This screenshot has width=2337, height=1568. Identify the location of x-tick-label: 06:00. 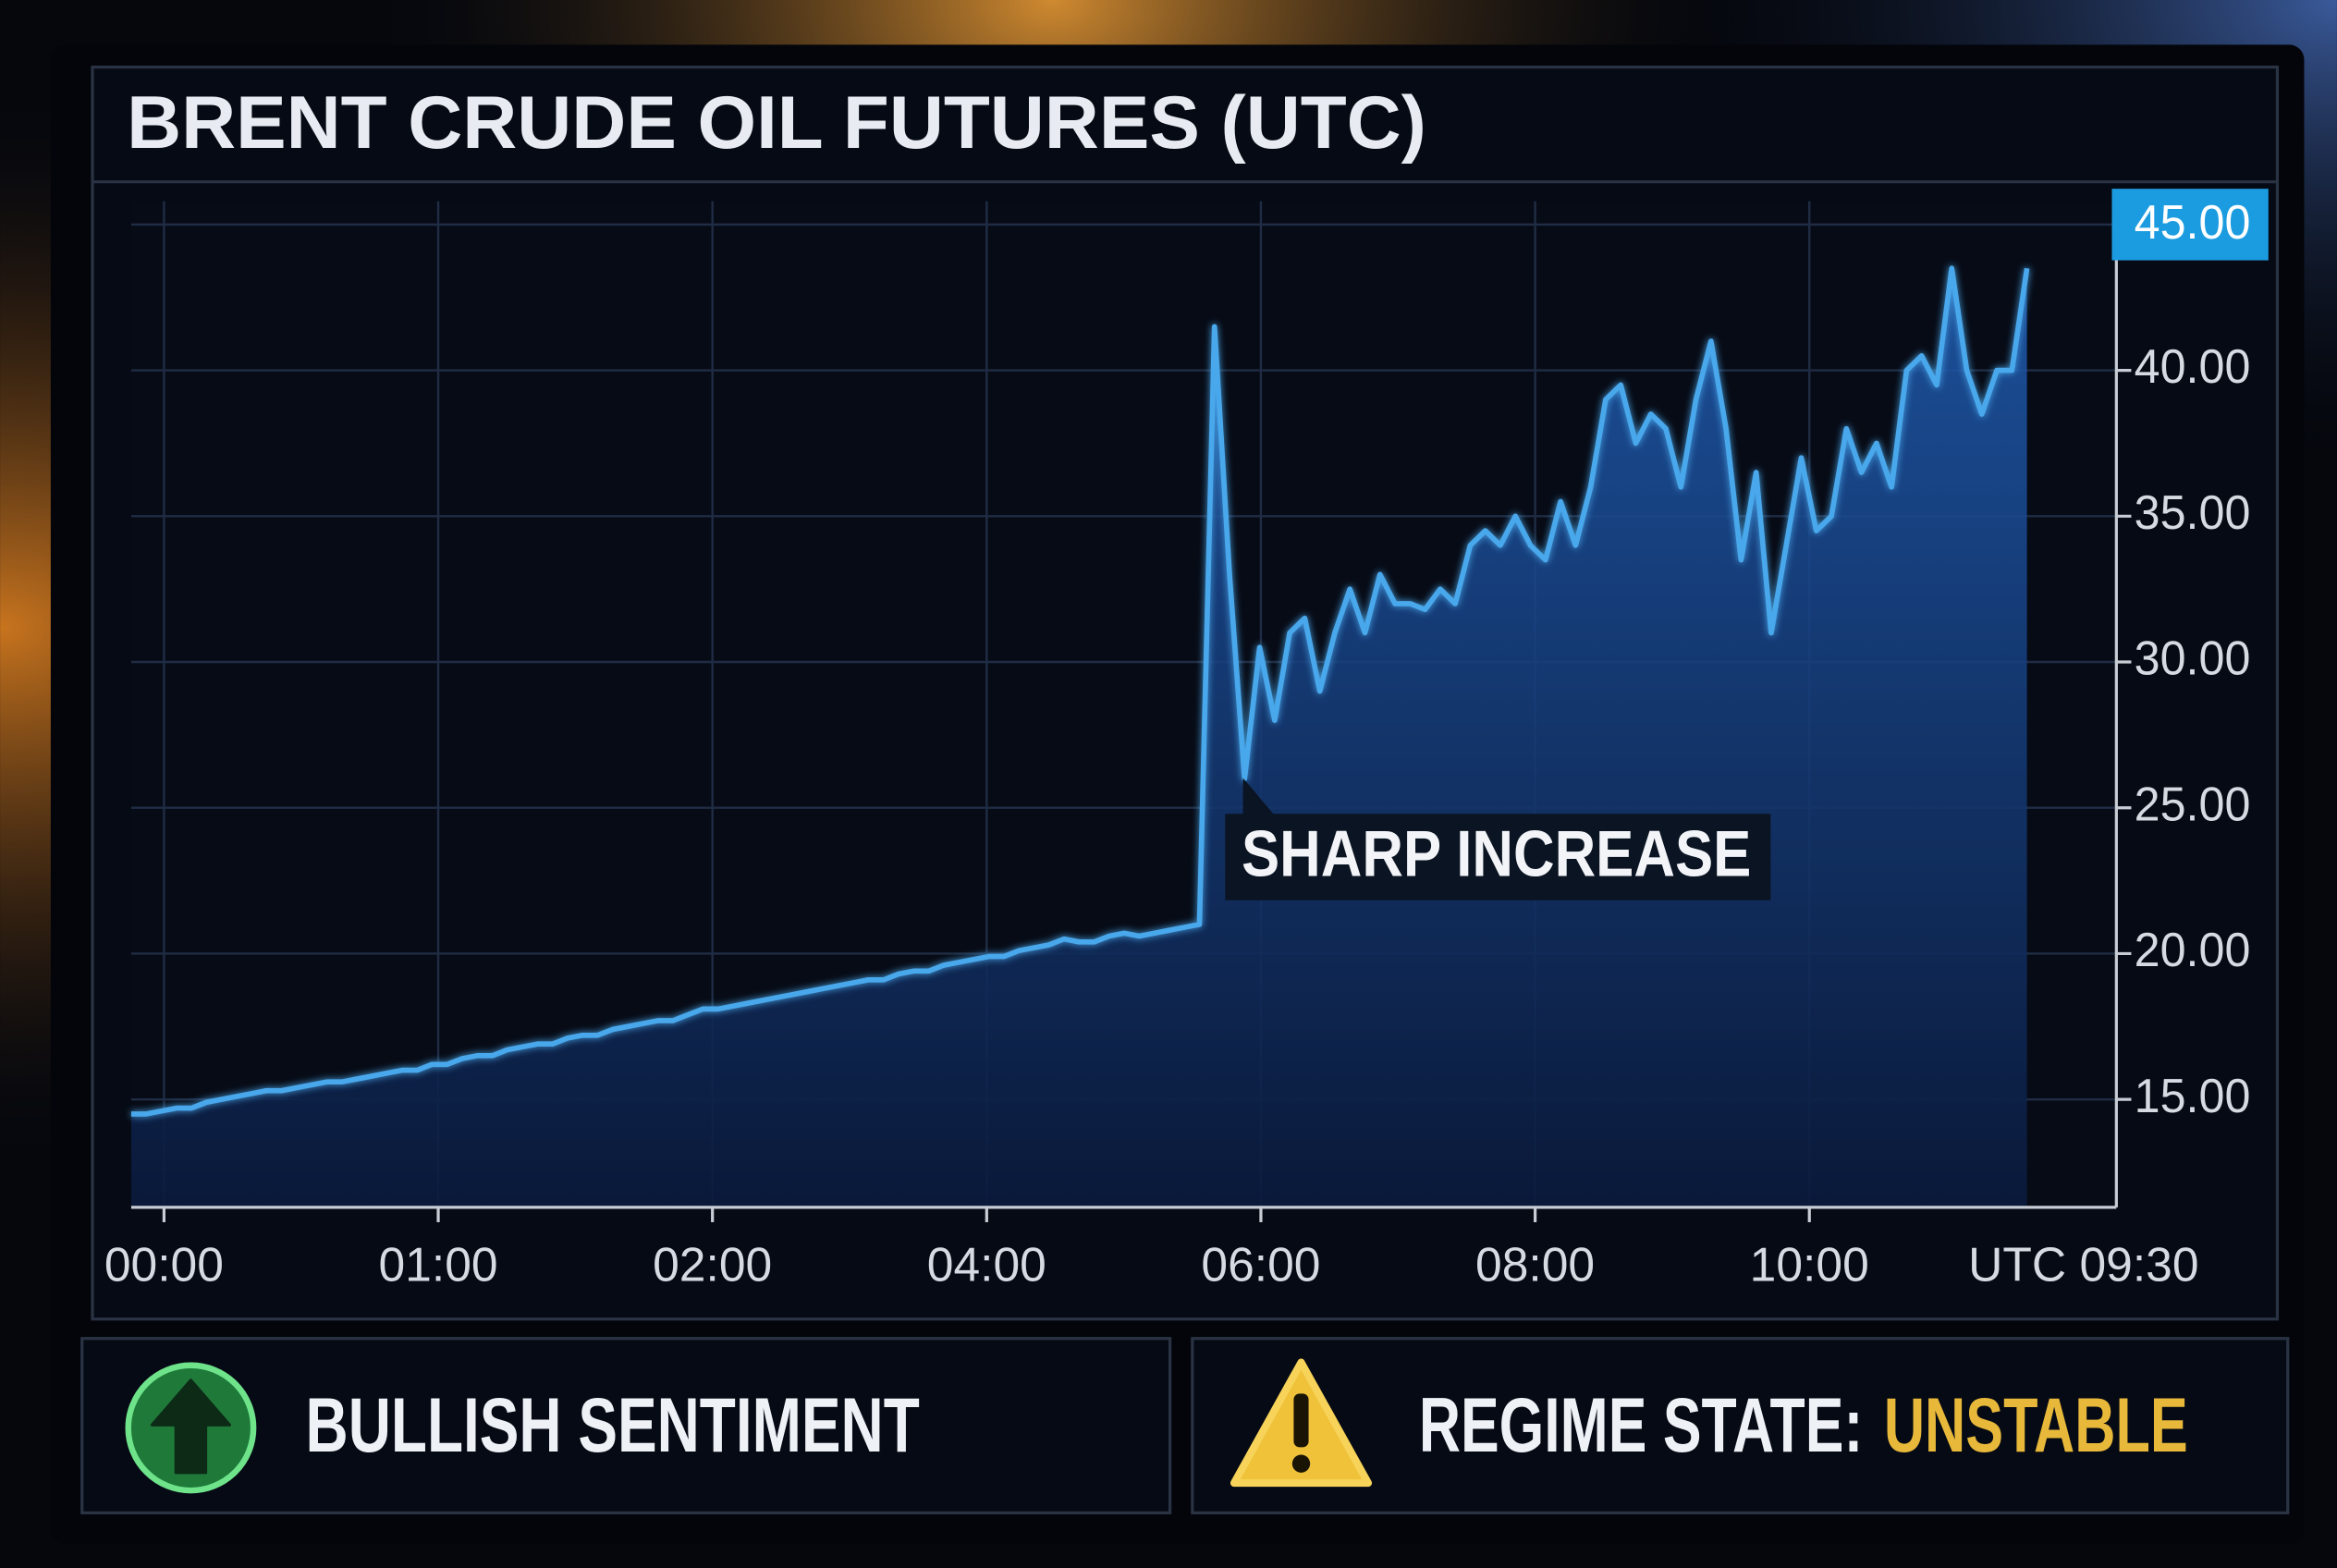
(1260, 1265).